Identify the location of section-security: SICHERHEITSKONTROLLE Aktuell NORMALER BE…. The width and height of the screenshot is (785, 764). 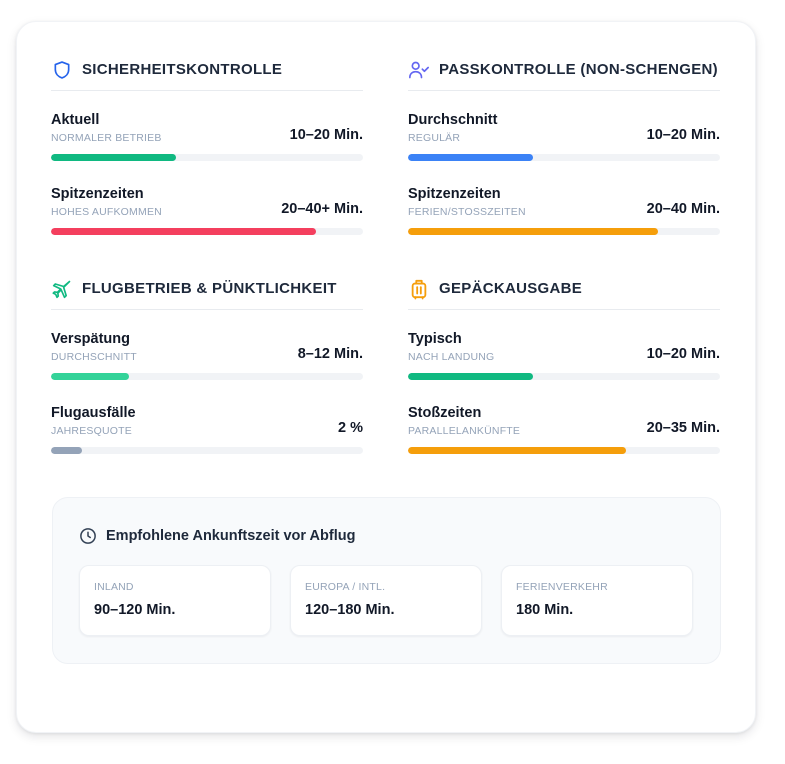
(207, 143).